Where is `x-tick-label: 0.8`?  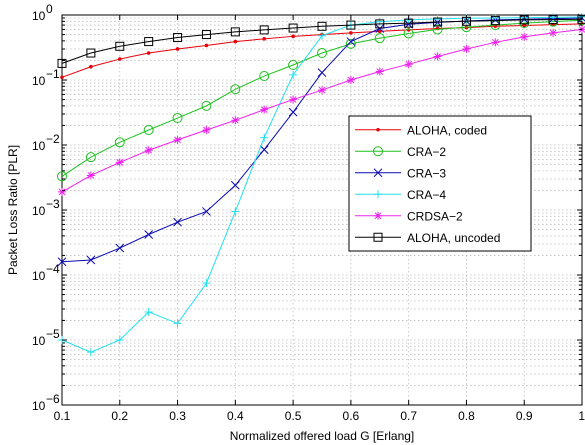
x-tick-label: 0.8 is located at coordinates (466, 416).